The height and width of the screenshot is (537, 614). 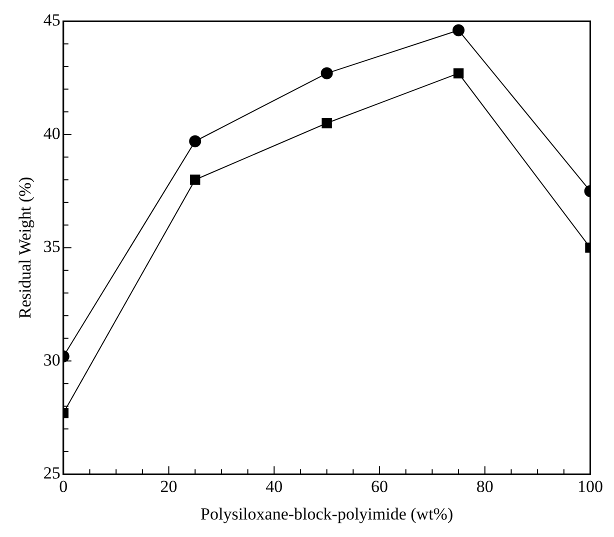 I want to click on y-tick-label: 40, so click(x=51, y=133).